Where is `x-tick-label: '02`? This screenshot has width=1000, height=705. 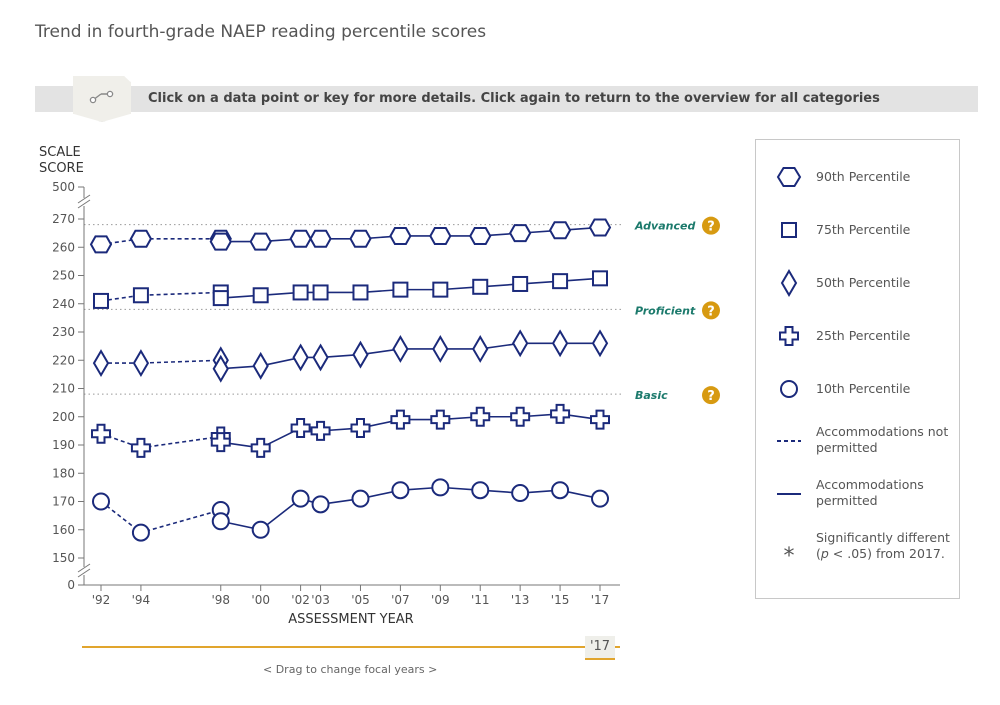 x-tick-label: '02 is located at coordinates (300, 600).